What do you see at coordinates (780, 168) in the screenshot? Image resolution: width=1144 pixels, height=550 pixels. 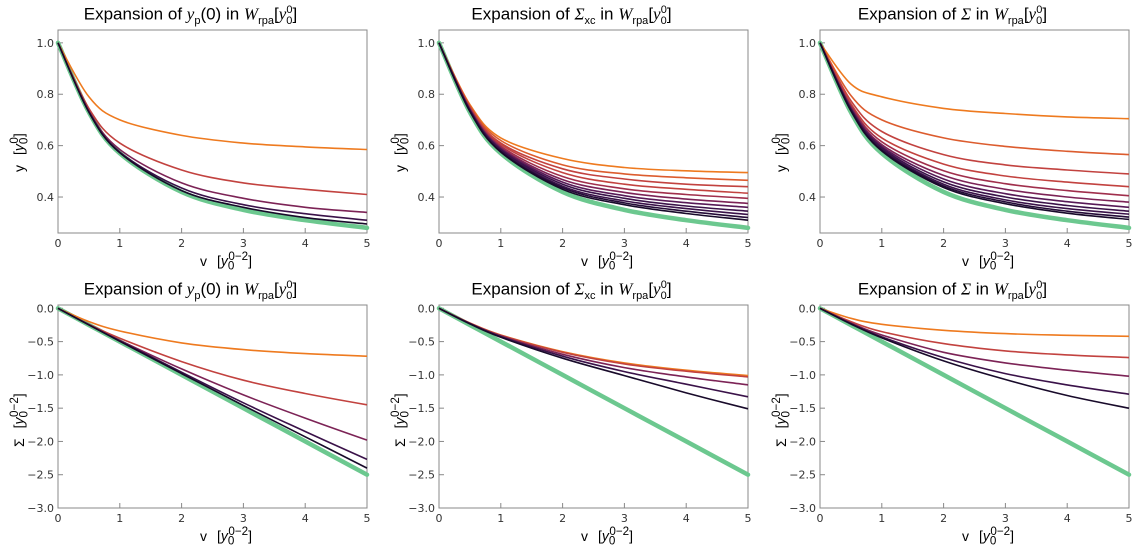 I see `y-axis-symbol: y` at bounding box center [780, 168].